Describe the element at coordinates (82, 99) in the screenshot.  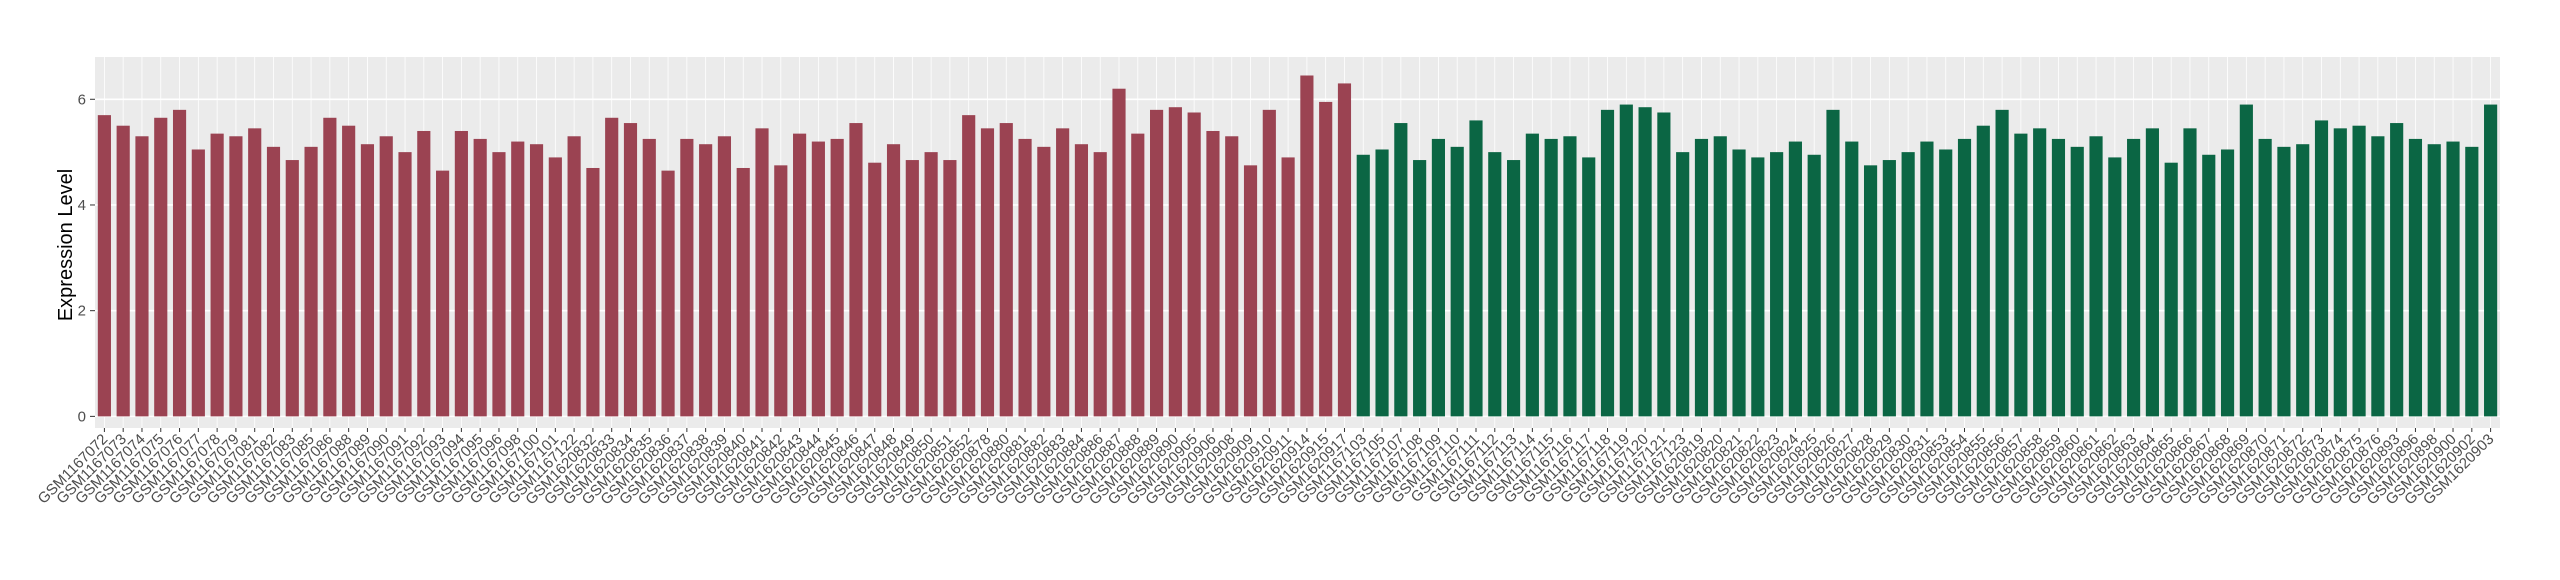
I see `y-tick-label: 6` at that location.